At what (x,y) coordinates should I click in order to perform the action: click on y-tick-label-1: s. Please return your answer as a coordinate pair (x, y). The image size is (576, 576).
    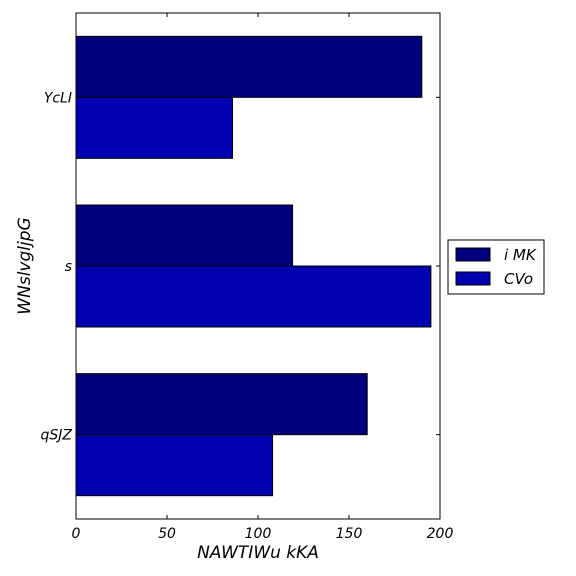
    Looking at the image, I should click on (68, 267).